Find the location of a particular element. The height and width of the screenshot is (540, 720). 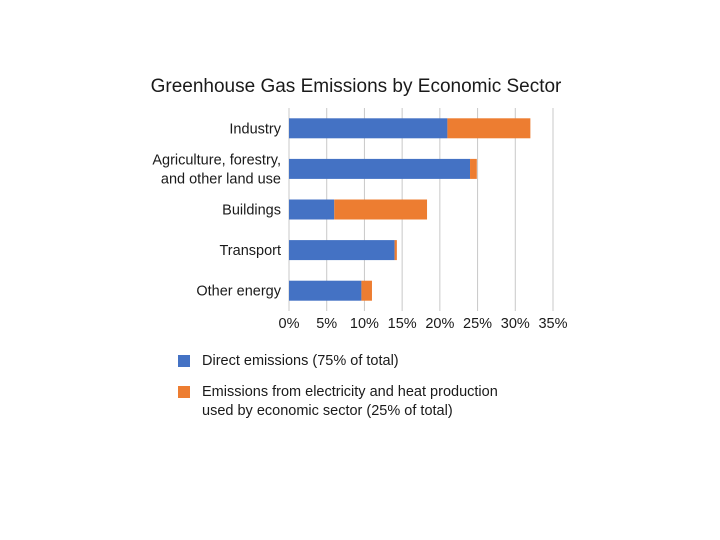

x-tick-label: 35% is located at coordinates (552, 324).